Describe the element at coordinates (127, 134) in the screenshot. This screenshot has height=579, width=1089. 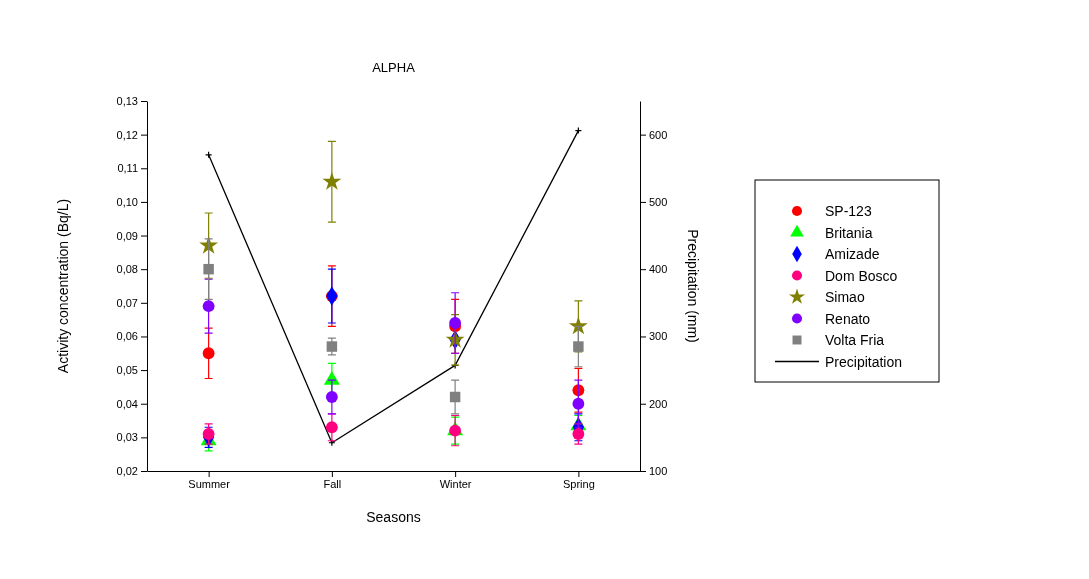
I see `y-tick-label: 0,12` at that location.